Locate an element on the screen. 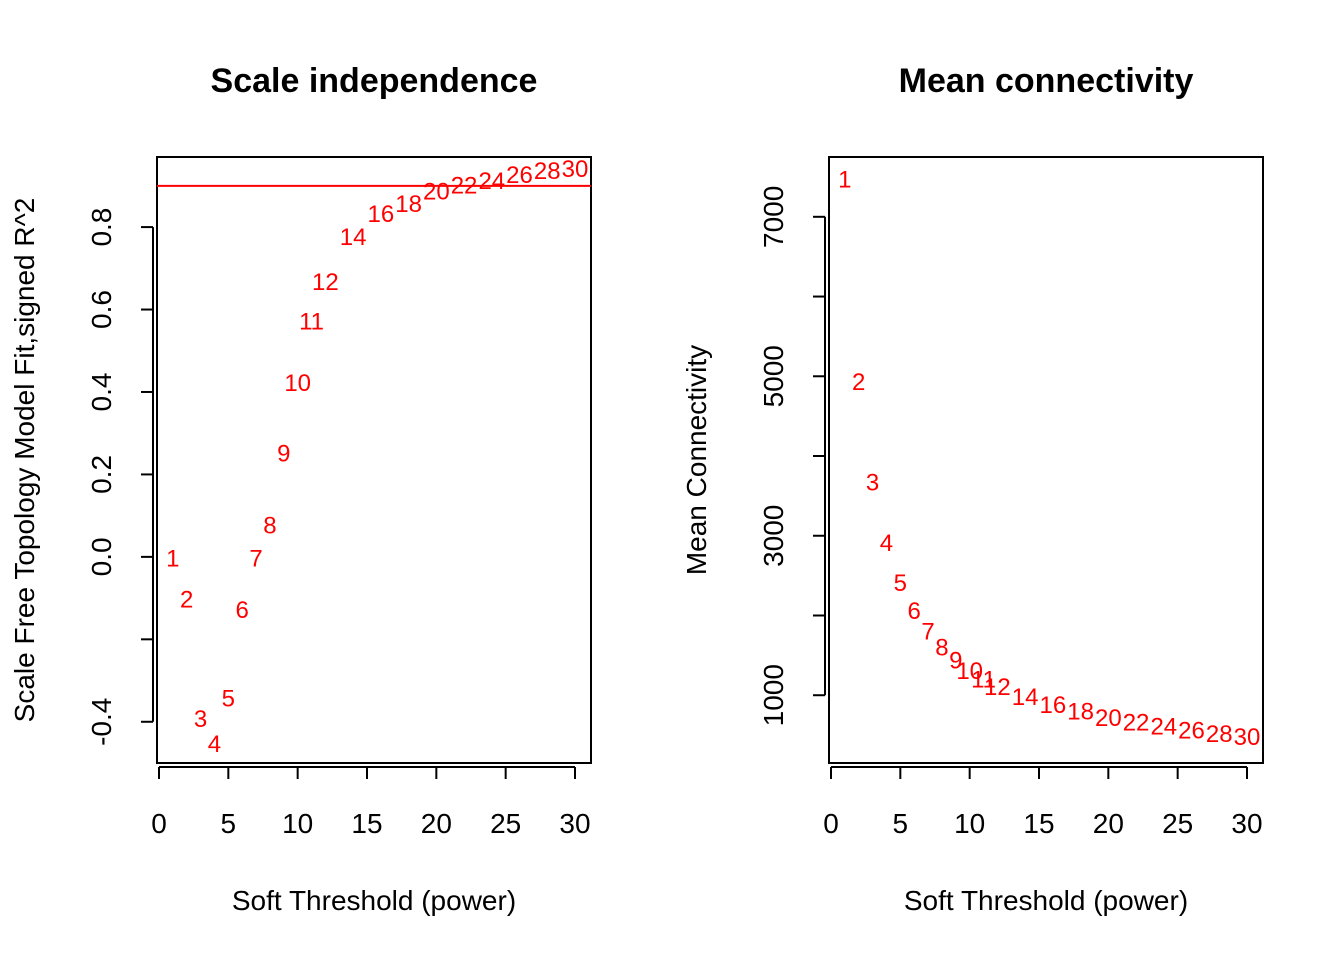 The image size is (1344, 960). y-tick-label: 0.0 is located at coordinates (101, 556).